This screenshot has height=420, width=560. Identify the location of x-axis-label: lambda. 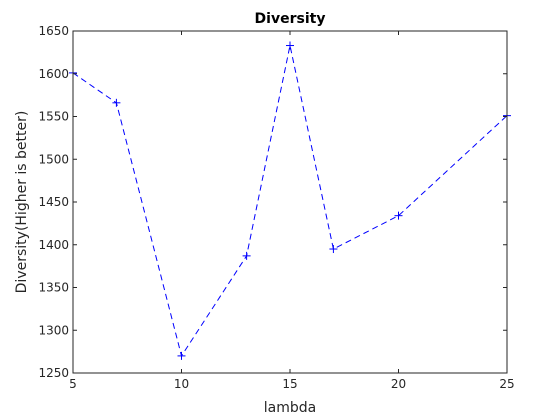
(290, 408).